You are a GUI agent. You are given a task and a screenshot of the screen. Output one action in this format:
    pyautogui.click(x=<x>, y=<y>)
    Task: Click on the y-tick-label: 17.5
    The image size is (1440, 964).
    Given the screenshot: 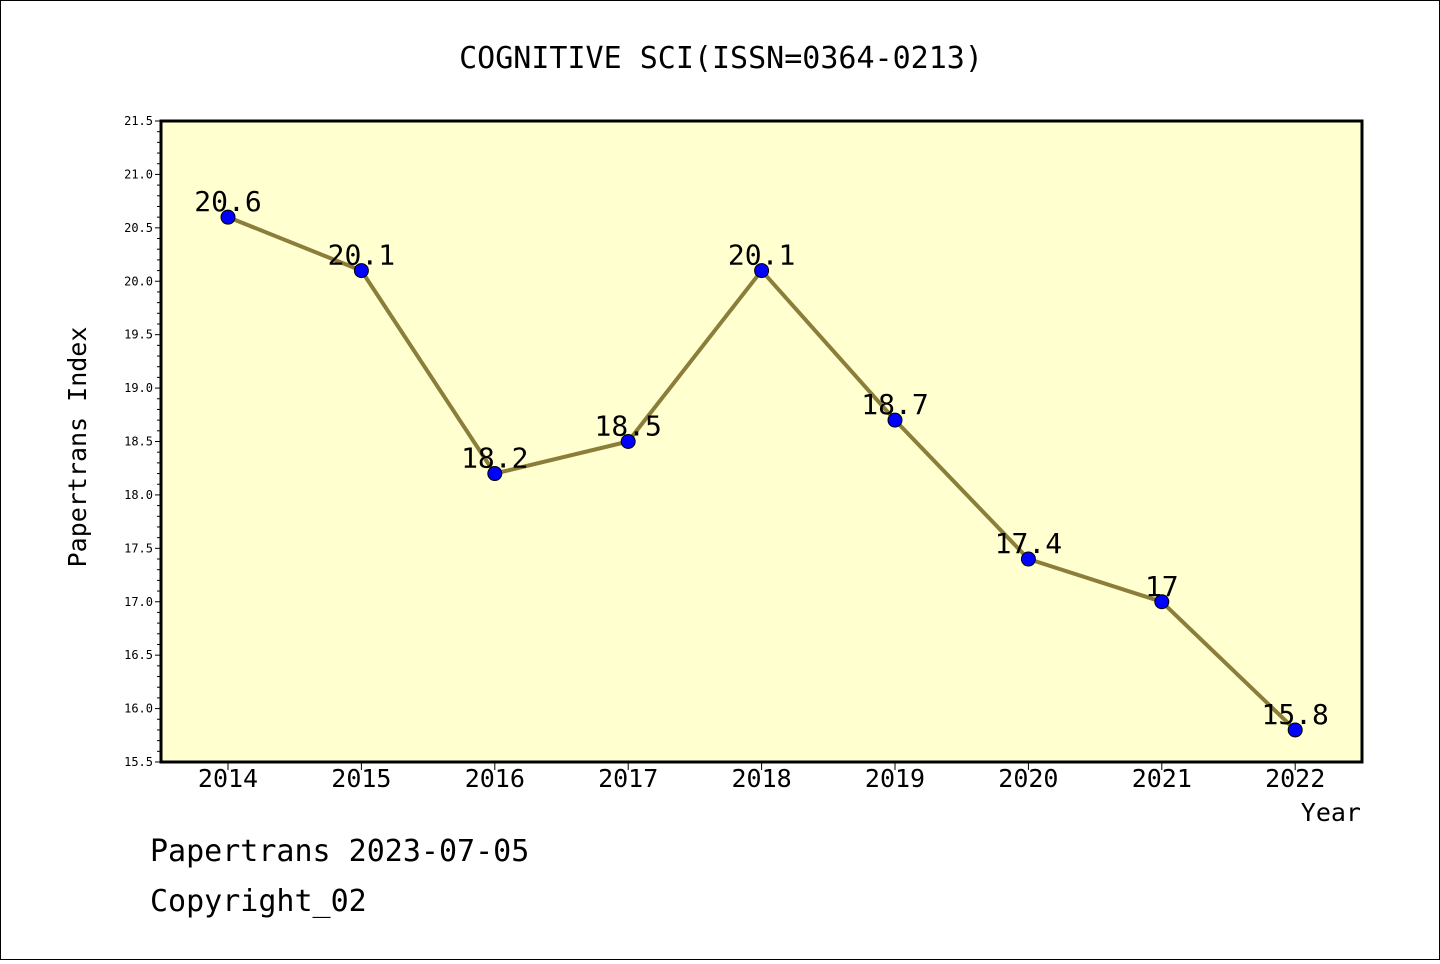 What is the action you would take?
    pyautogui.click(x=138, y=548)
    